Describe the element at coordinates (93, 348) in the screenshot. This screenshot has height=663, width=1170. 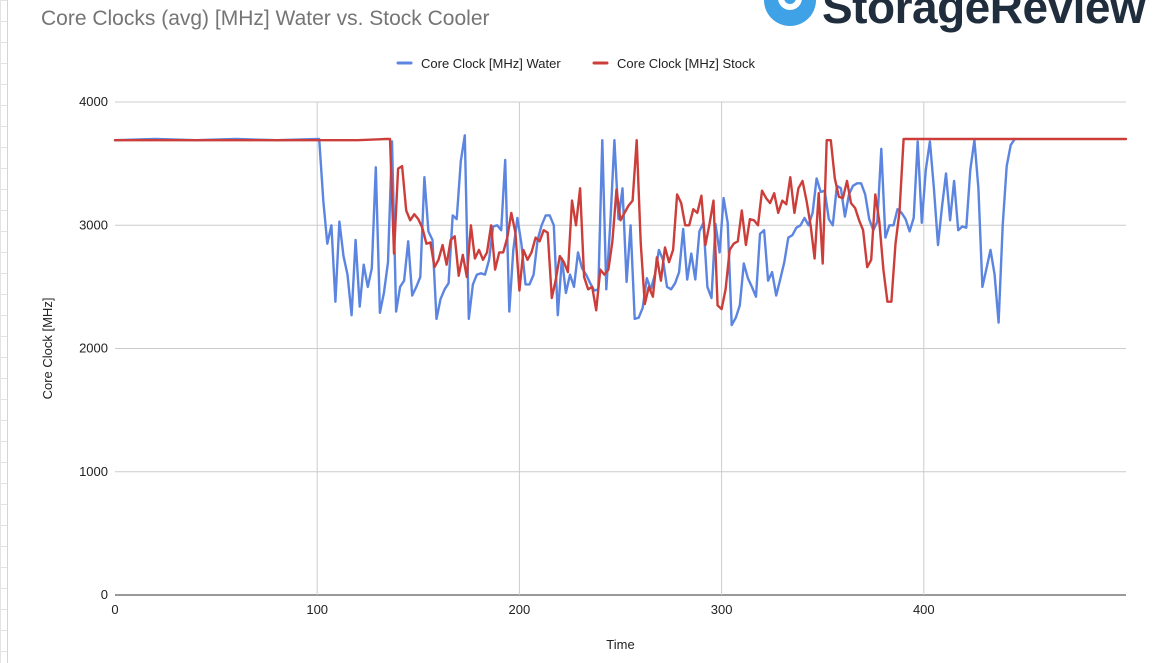
I see `y-tick-label: 2000` at that location.